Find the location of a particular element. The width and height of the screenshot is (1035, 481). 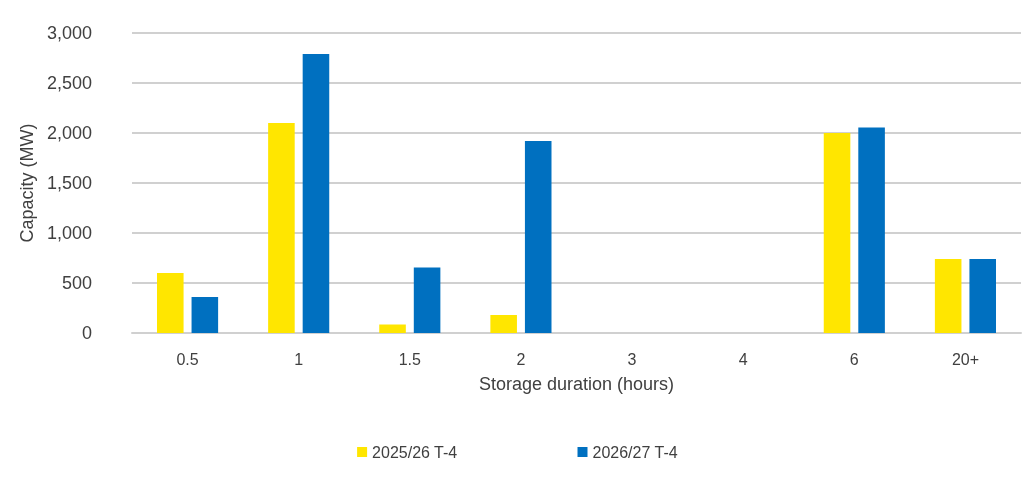

x-tick-label: 2 is located at coordinates (521, 359).